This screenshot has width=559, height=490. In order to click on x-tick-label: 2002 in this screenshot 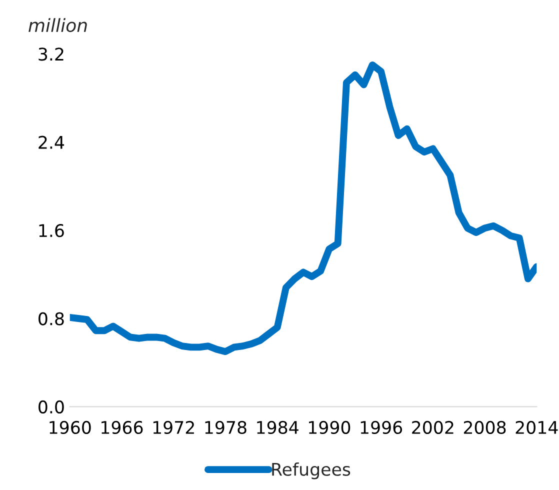, I will do `click(433, 427)`.